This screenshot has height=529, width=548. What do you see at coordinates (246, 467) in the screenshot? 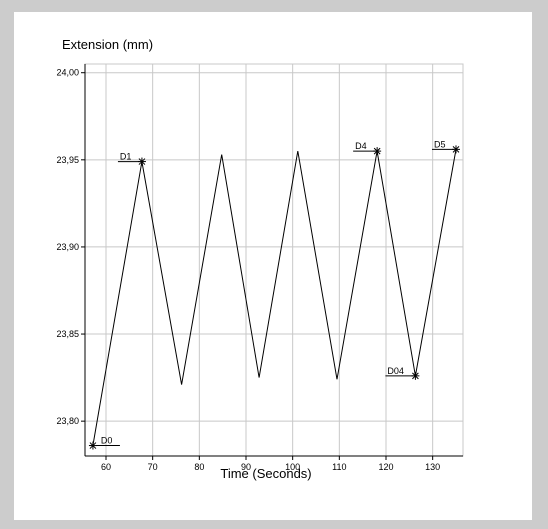
I see `x-tick-label: 90` at bounding box center [246, 467].